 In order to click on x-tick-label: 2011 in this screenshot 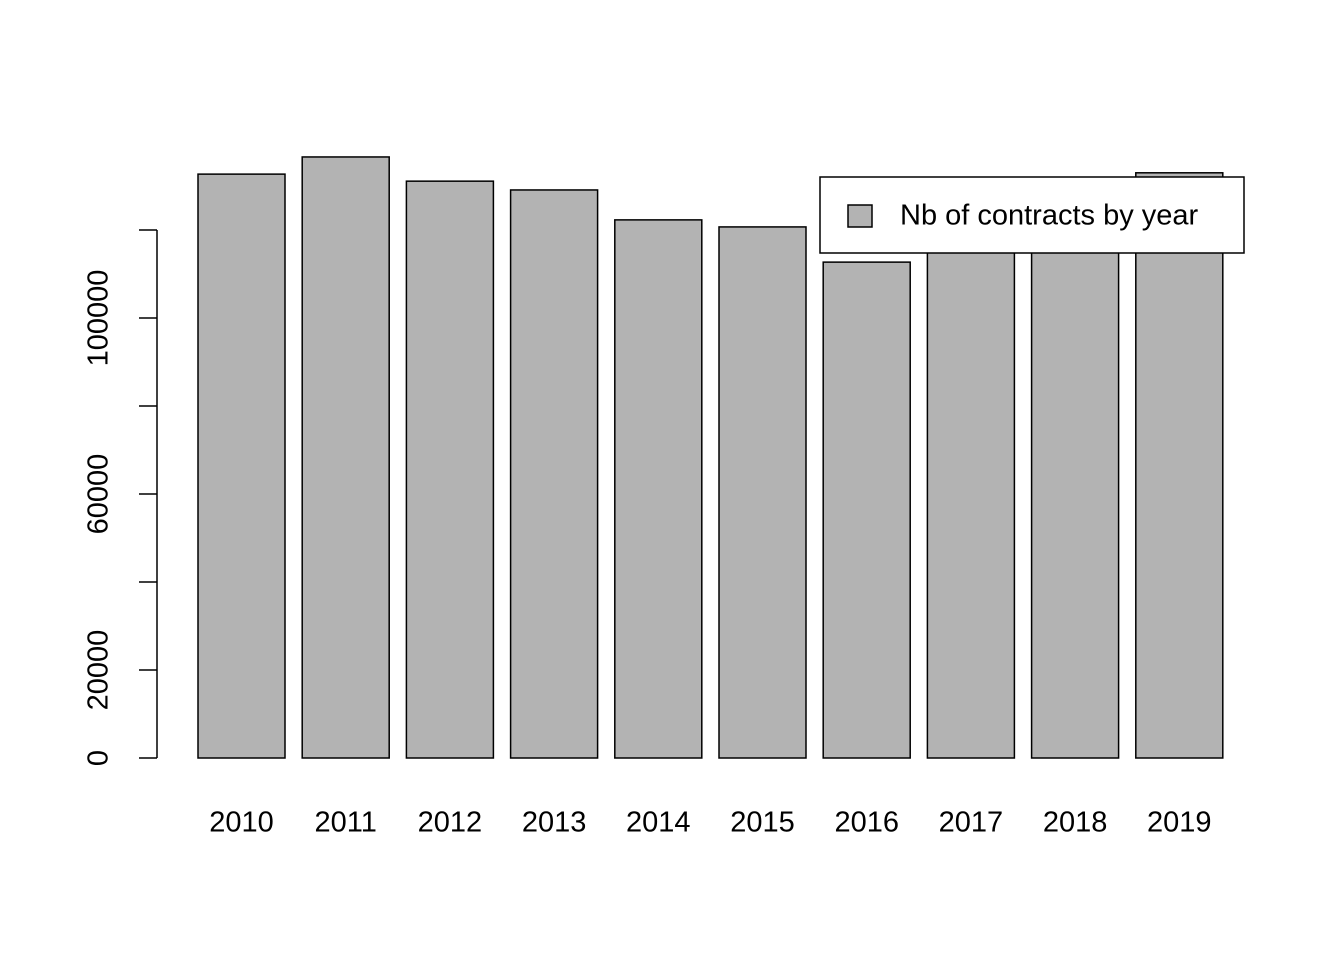, I will do `click(346, 823)`.